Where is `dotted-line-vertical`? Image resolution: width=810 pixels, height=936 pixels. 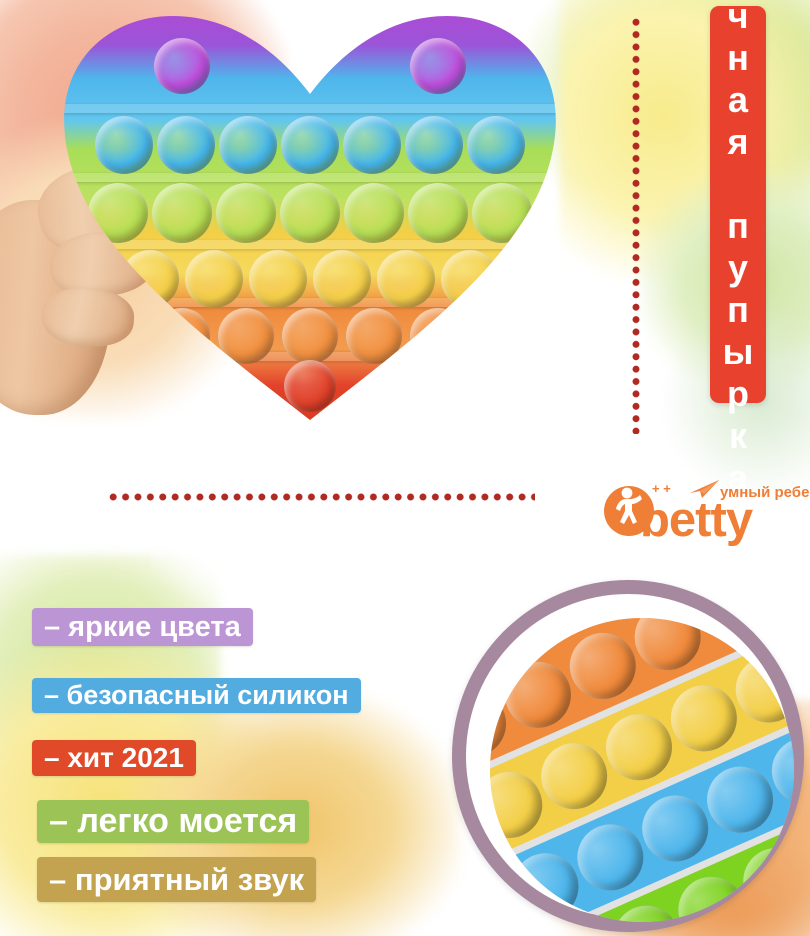
dotted-line-vertical is located at coordinates (636, 225).